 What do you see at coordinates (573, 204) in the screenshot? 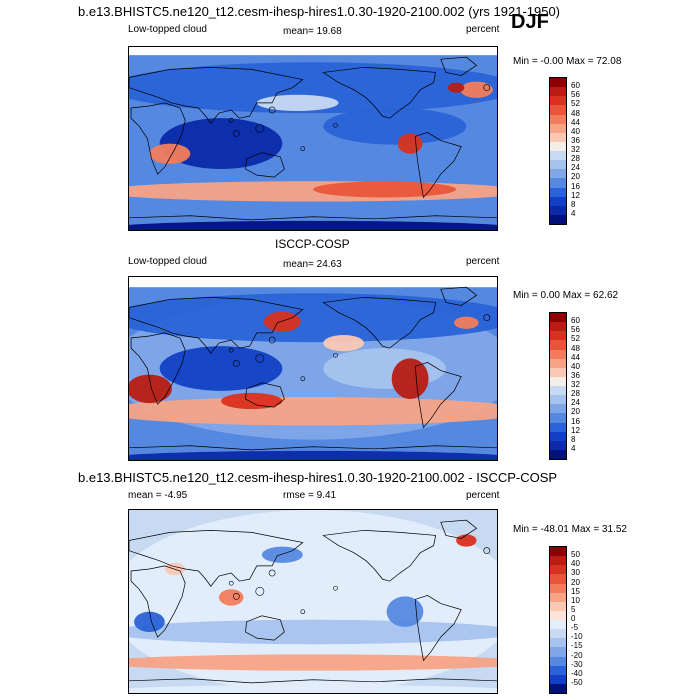
I see `colorbar-tick-label: 8` at bounding box center [573, 204].